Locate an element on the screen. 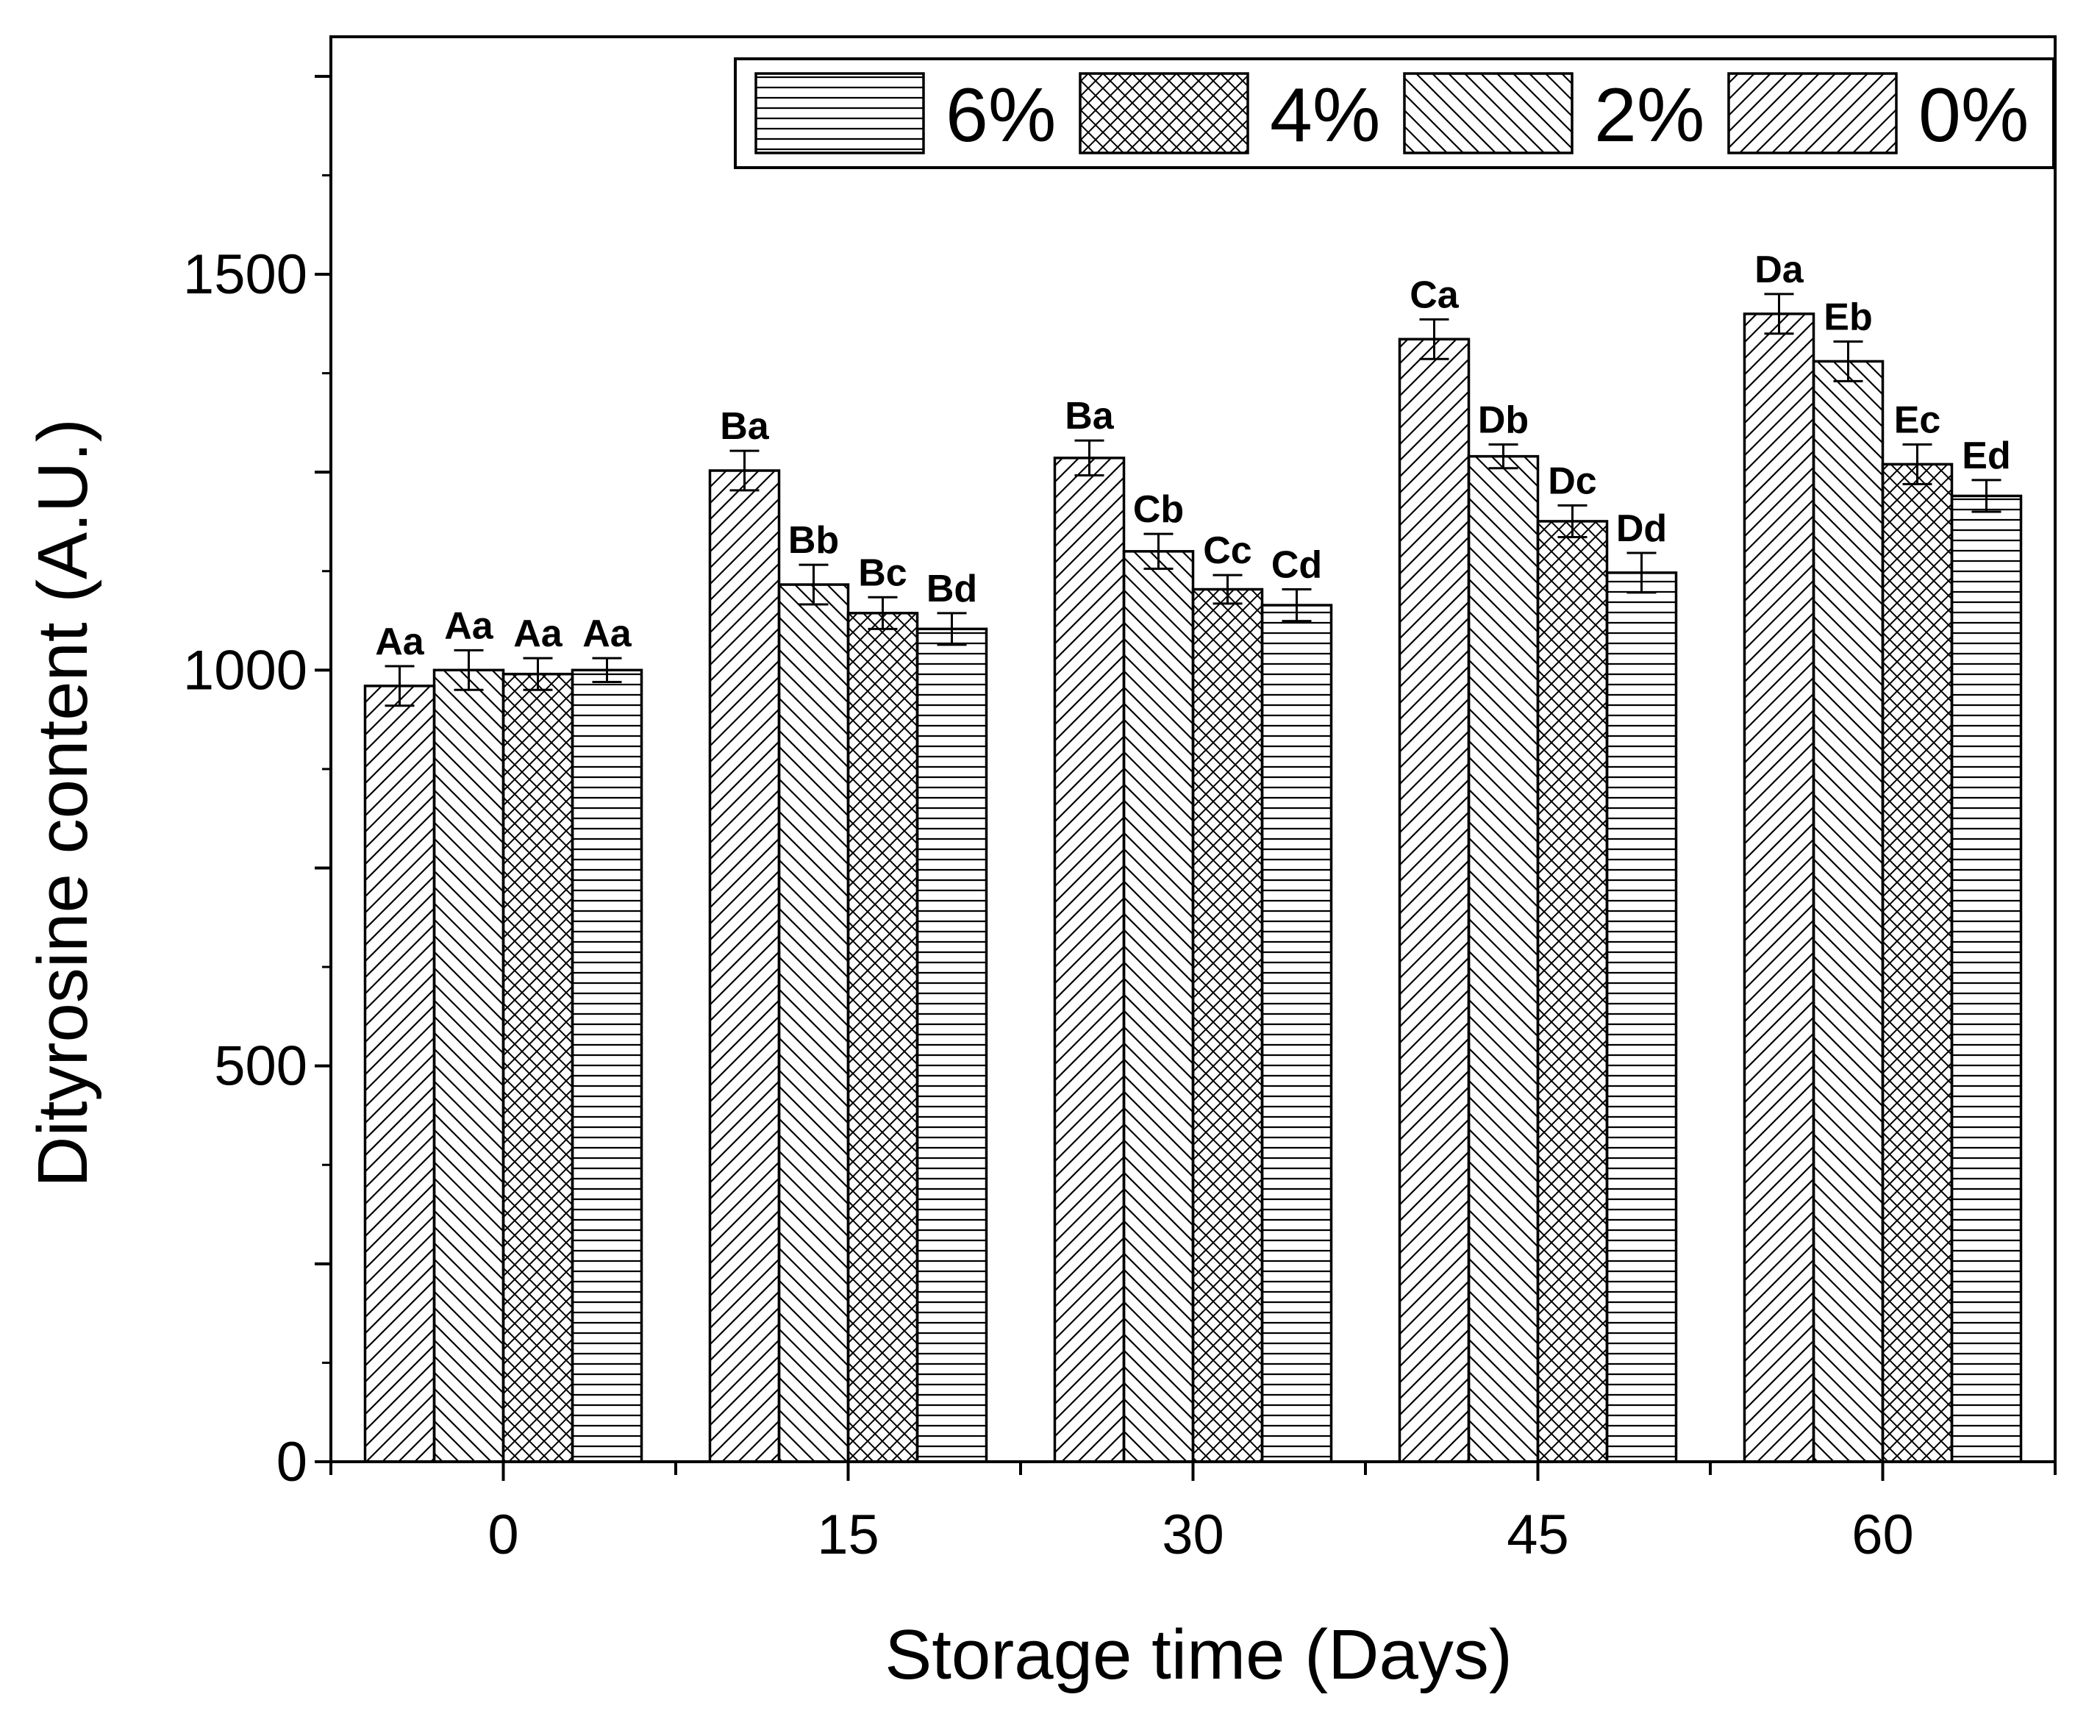 The width and height of the screenshot is (2100, 1736). x-tick-label: 30 is located at coordinates (1193, 1535).